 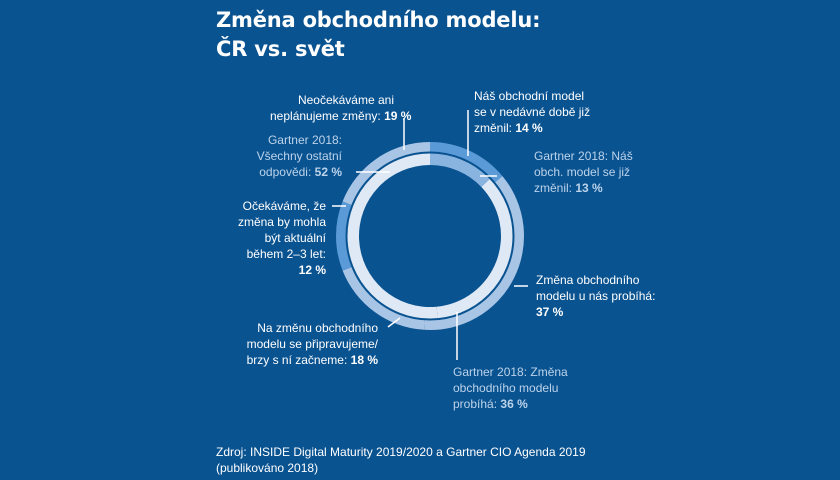 I want to click on label-gartner-probiha-value: 36 %, so click(x=514, y=404).